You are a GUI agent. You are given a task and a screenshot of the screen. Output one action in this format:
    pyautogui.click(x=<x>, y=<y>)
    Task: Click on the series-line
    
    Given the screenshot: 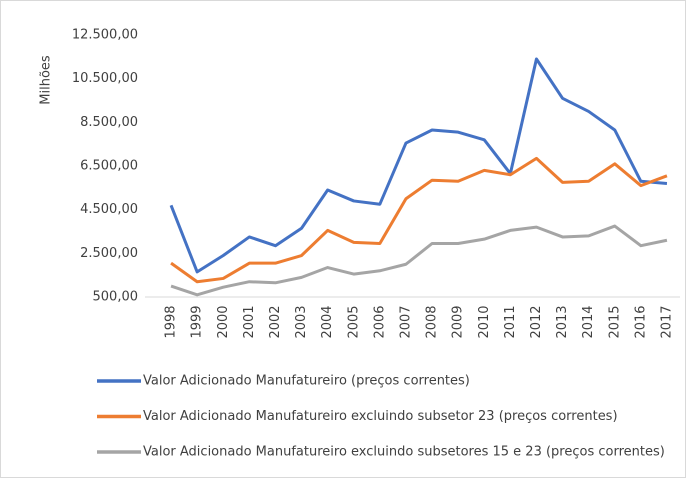 What is the action you would take?
    pyautogui.click(x=419, y=260)
    